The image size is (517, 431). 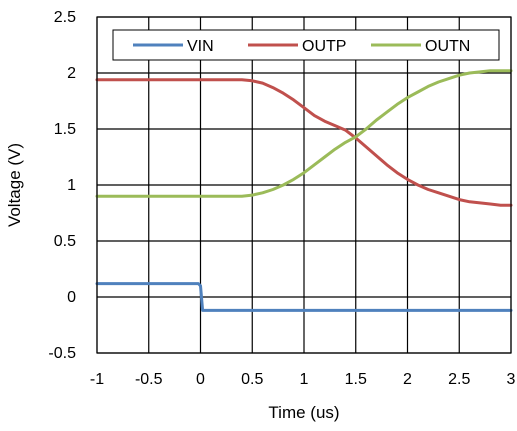 What do you see at coordinates (65, 241) in the screenshot?
I see `y-tick-label: 0.5` at bounding box center [65, 241].